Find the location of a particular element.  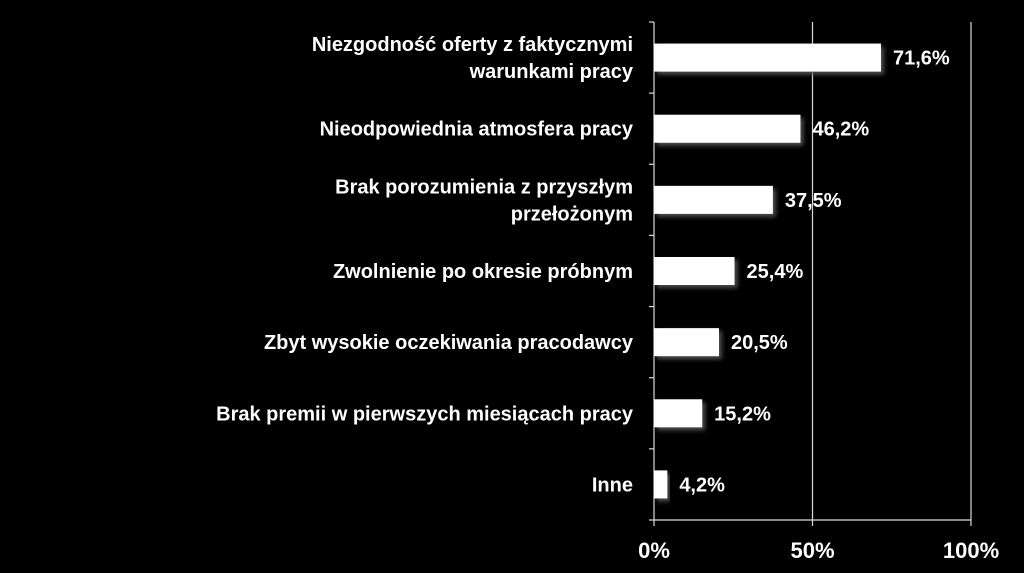

category-label-line: Nieodpowiednia atmosfera pracy is located at coordinates (477, 130).